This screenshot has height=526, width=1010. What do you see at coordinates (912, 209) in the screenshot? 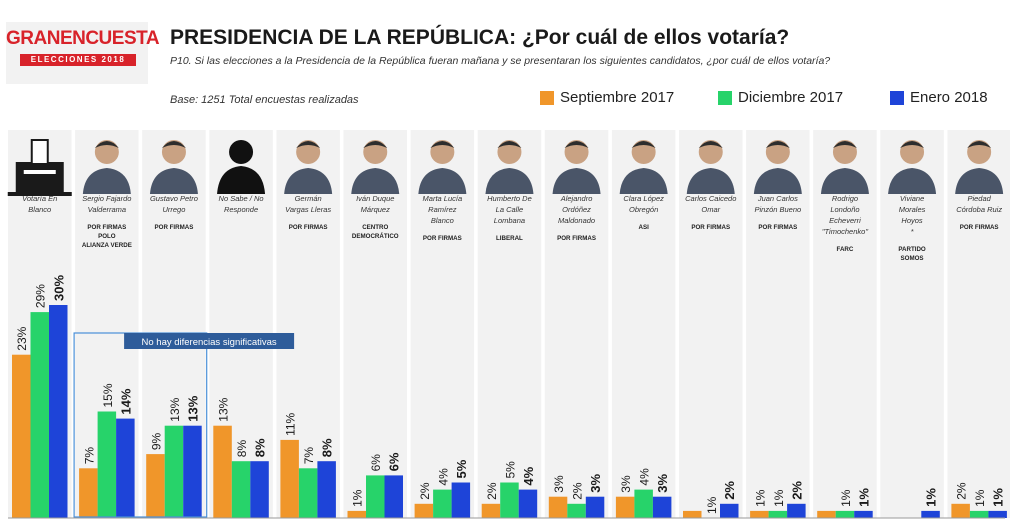
I see `candidate-name-line: Morales` at bounding box center [912, 209].